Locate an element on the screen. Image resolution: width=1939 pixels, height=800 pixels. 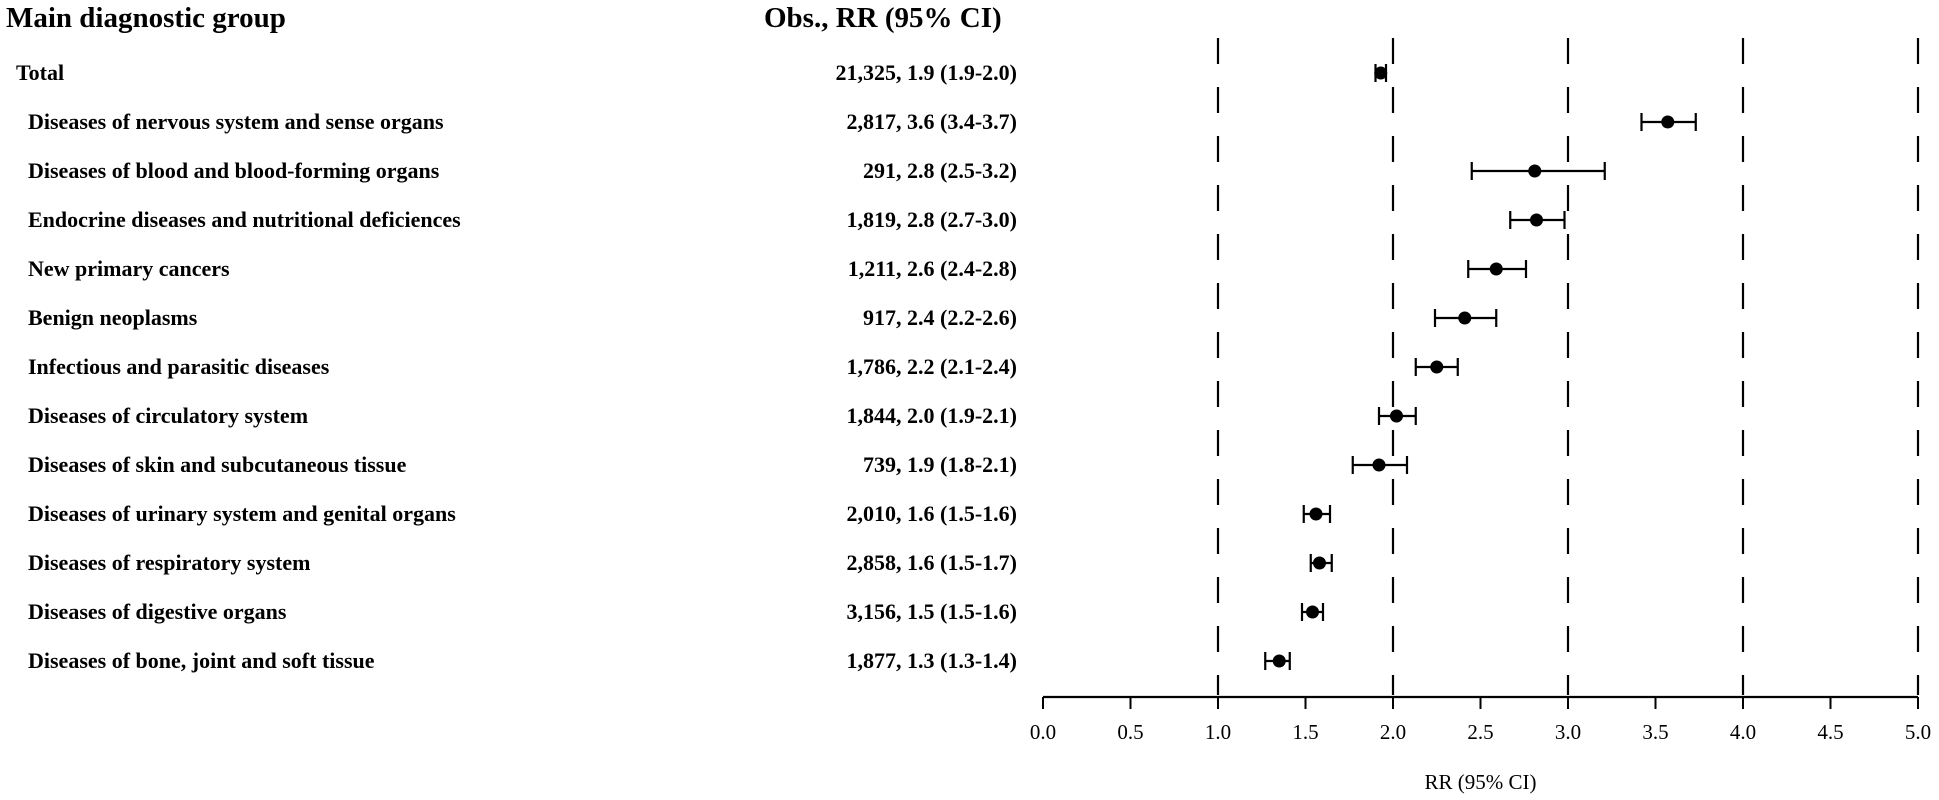
x-tick-label-8: 4.0 is located at coordinates (1743, 732).